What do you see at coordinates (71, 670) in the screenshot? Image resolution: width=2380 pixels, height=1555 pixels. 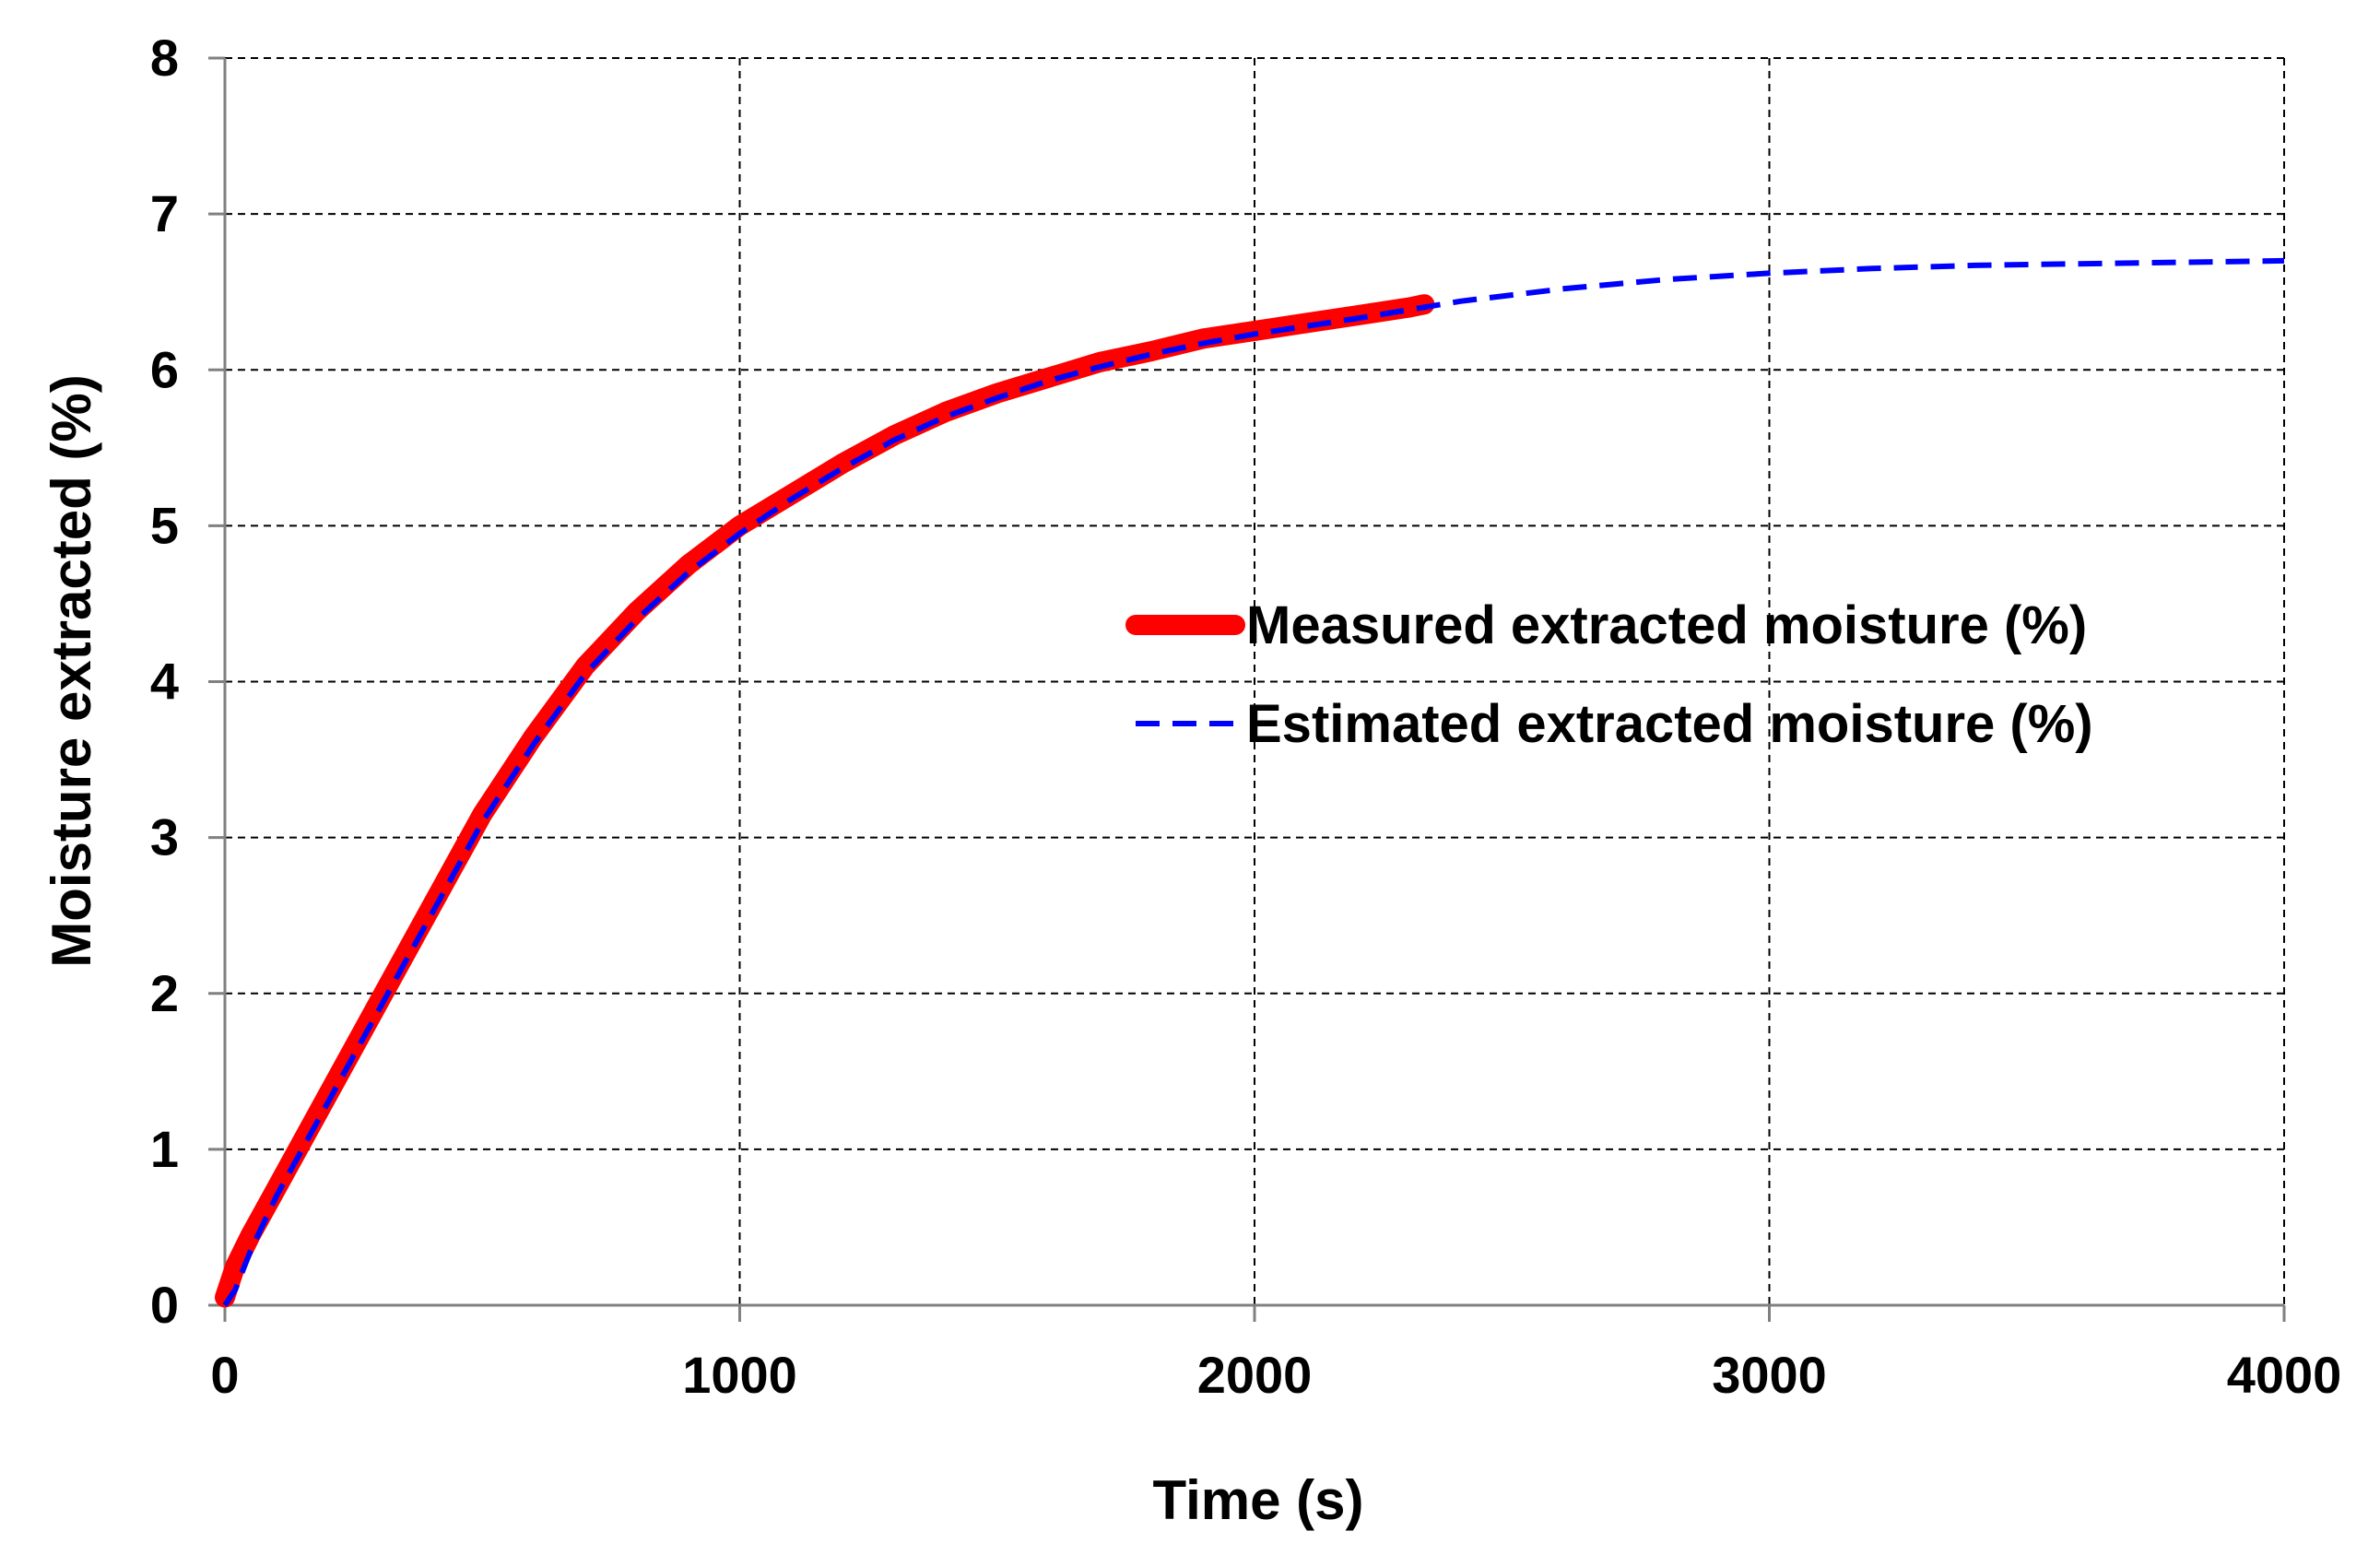 I see `y-axis-title: Moisture extracted (%)` at bounding box center [71, 670].